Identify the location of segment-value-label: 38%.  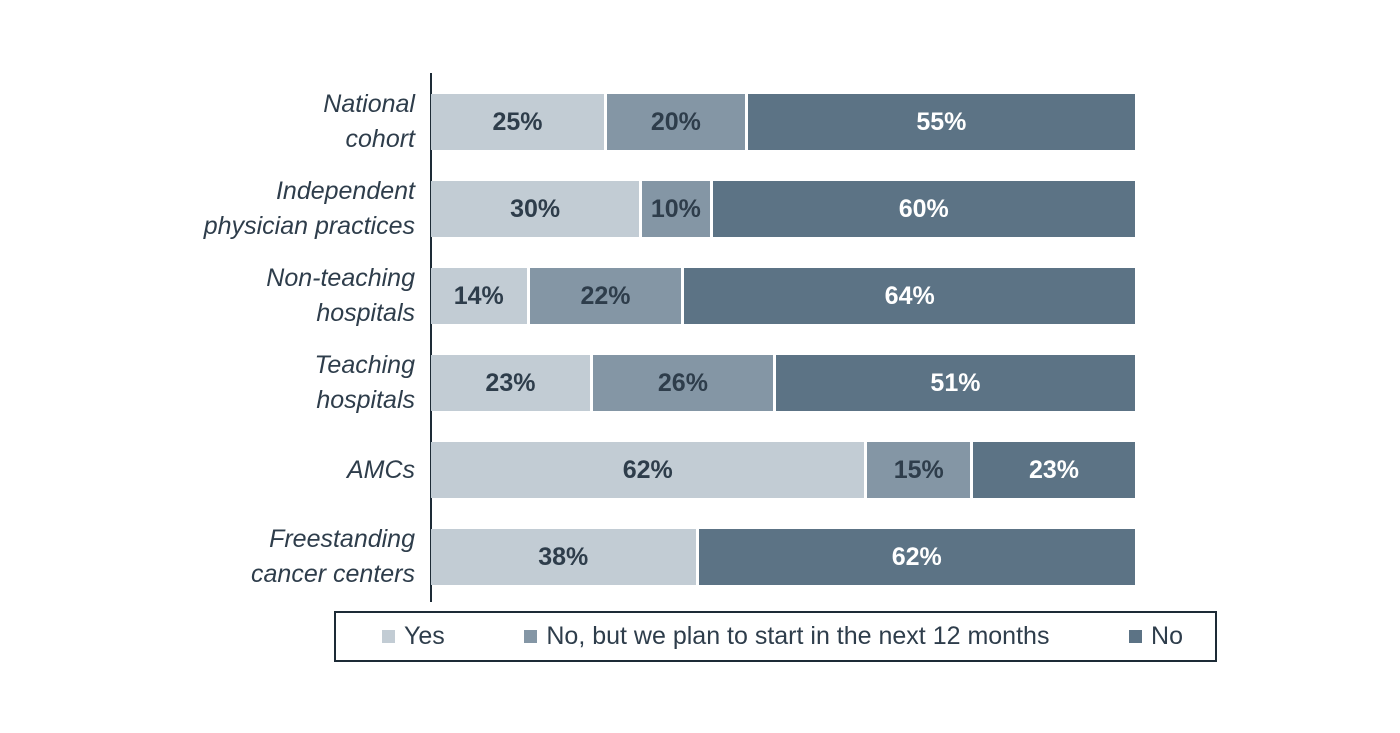
(563, 556).